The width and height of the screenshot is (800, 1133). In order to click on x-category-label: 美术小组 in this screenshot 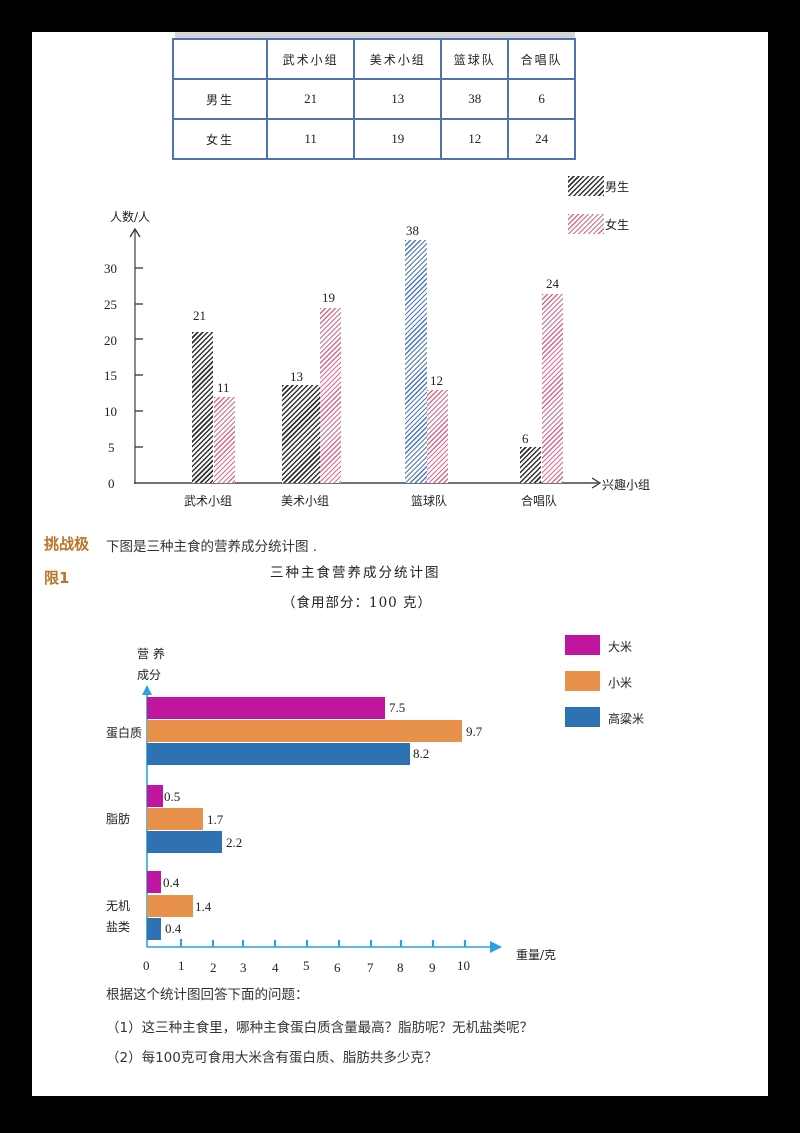, I will do `click(305, 501)`.